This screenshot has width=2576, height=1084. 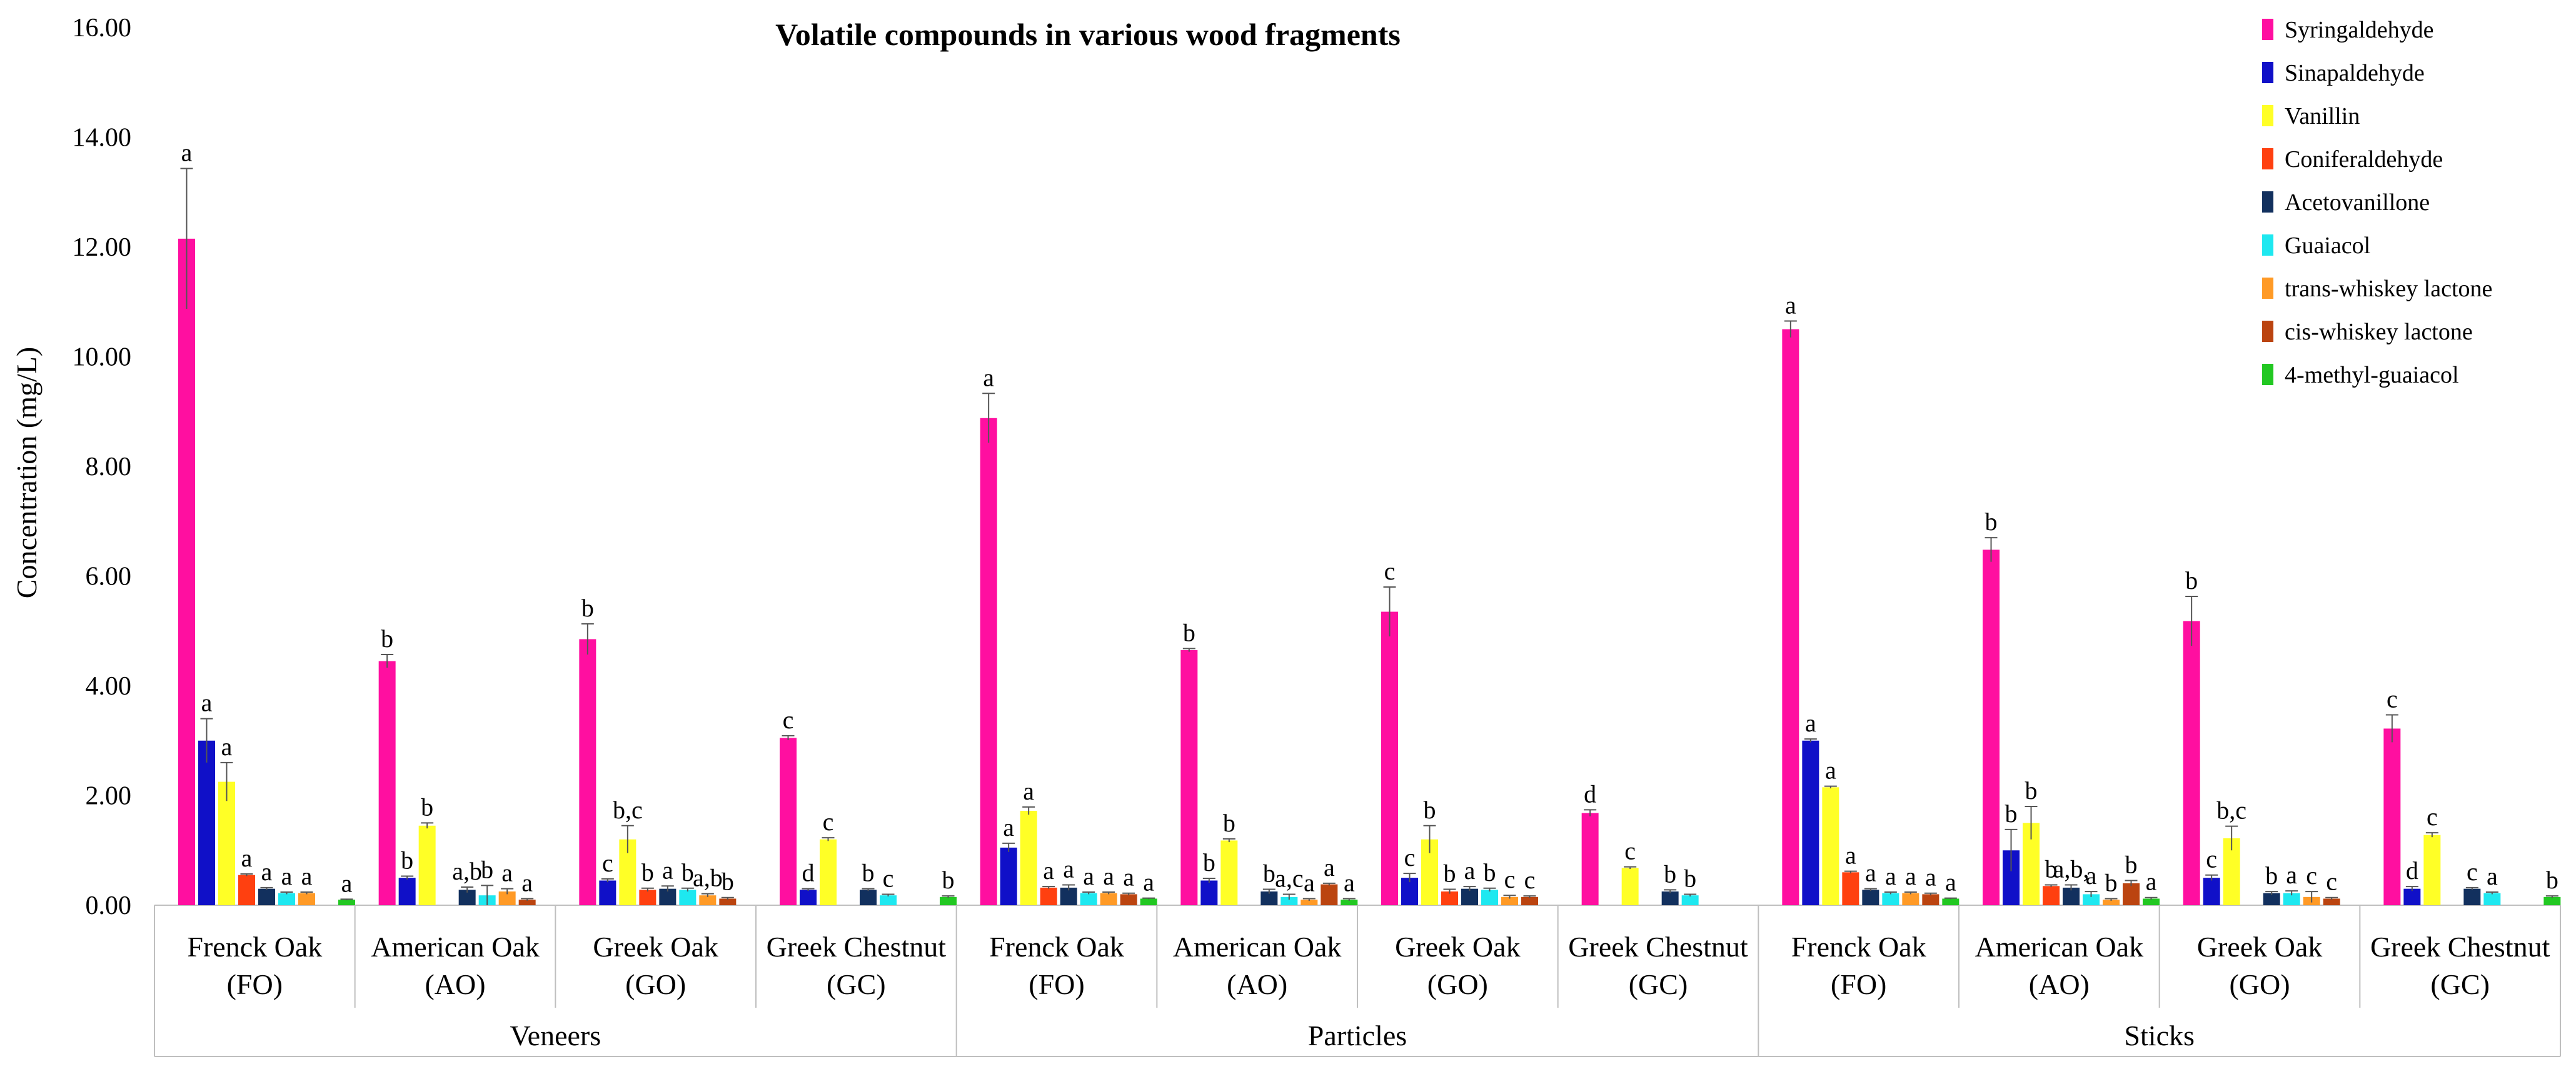 I want to click on significance-label: a,b,, so click(x=2071, y=869).